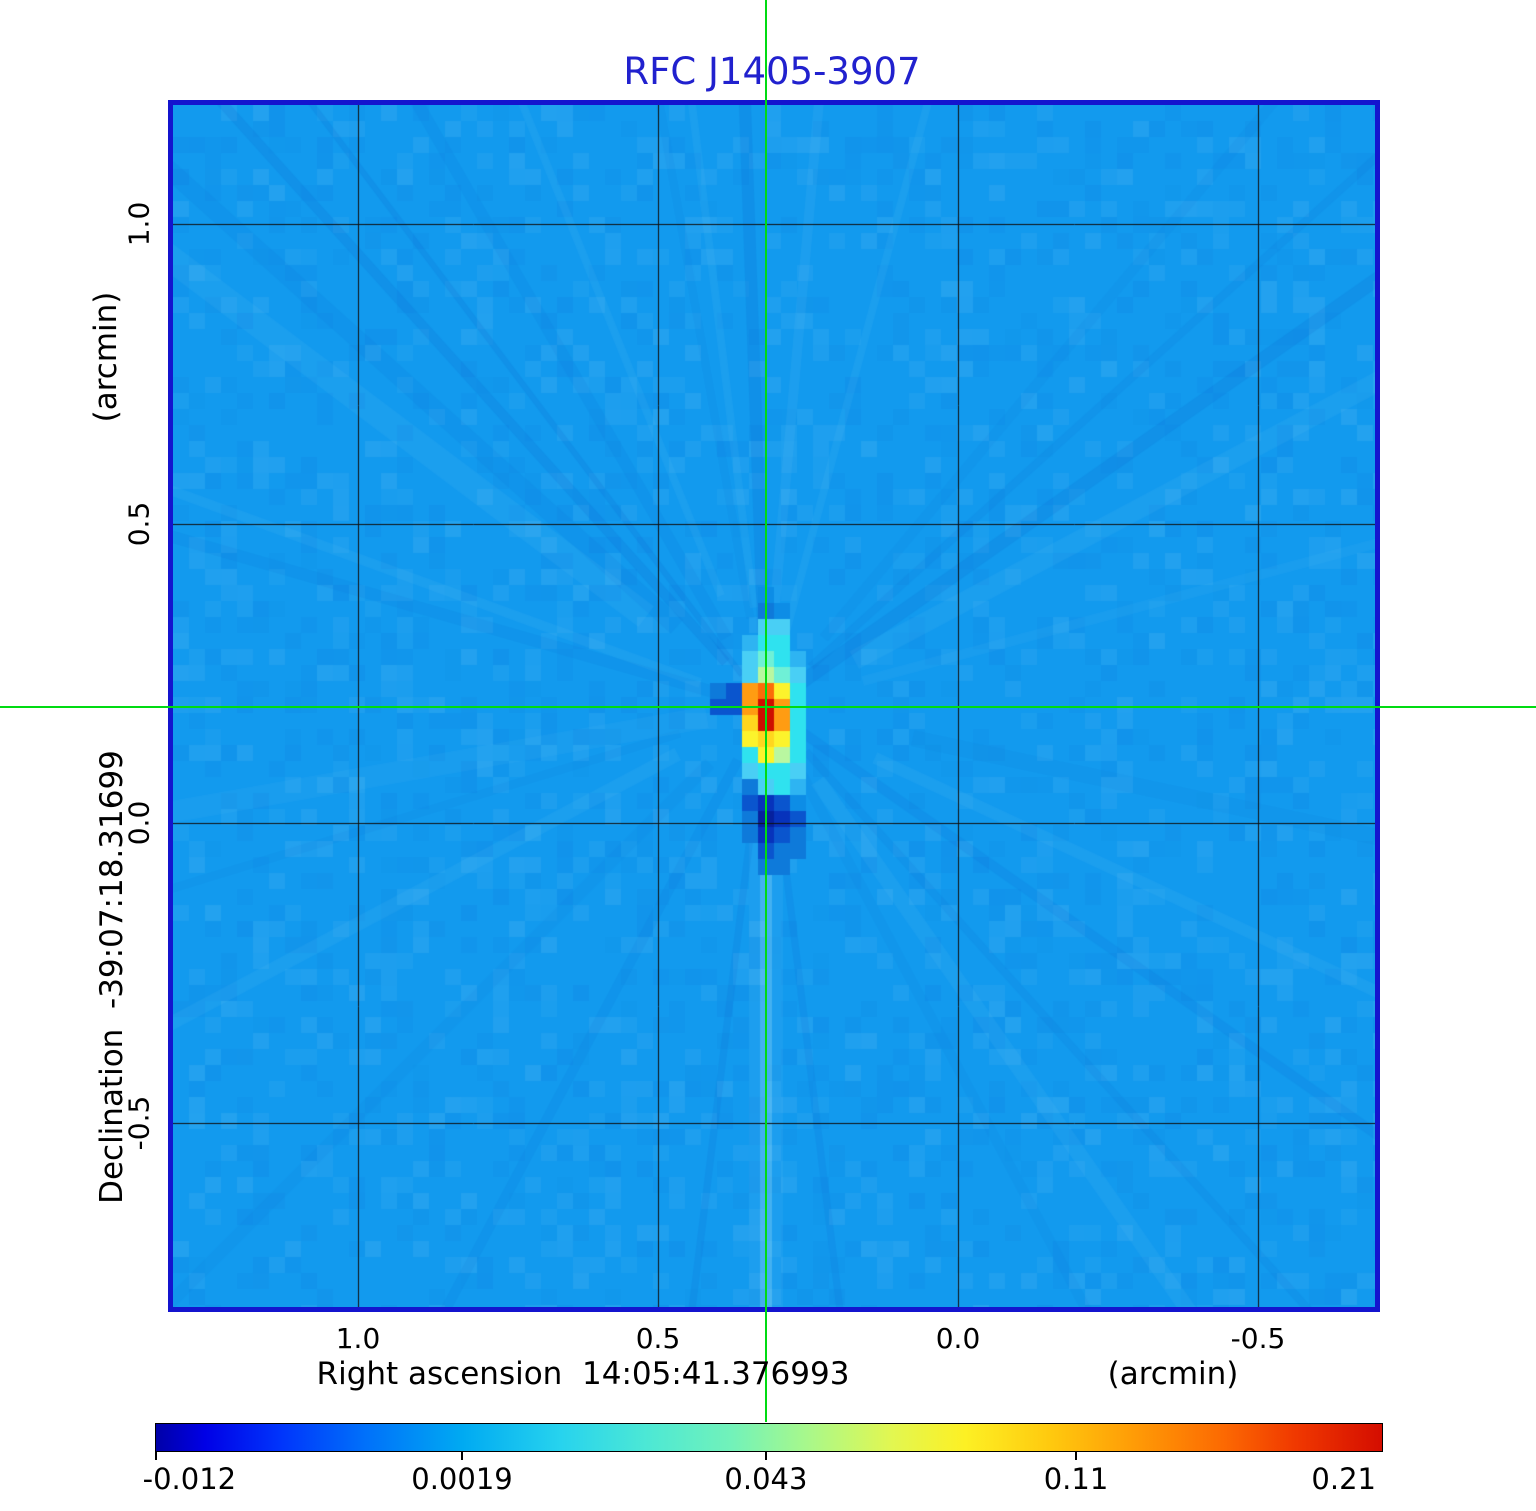 The image size is (1536, 1511). Describe the element at coordinates (1343, 1479) in the screenshot. I see `colorbar-tick-label: 0.21` at that location.